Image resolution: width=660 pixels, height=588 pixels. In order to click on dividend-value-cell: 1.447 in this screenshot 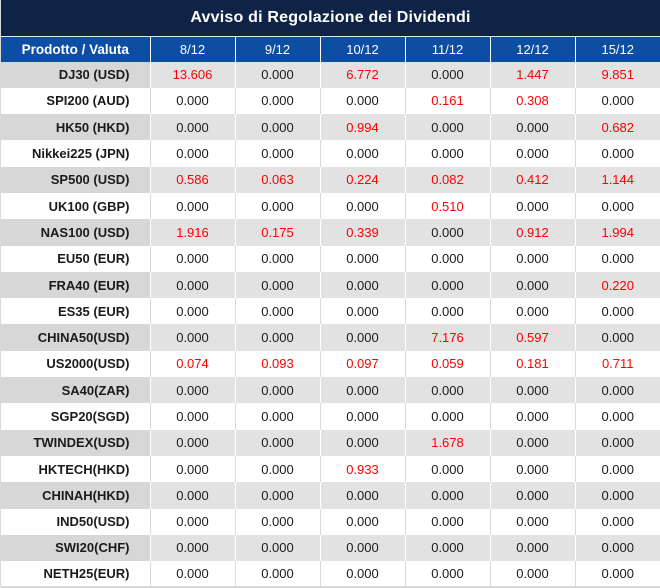, I will do `click(532, 74)`.